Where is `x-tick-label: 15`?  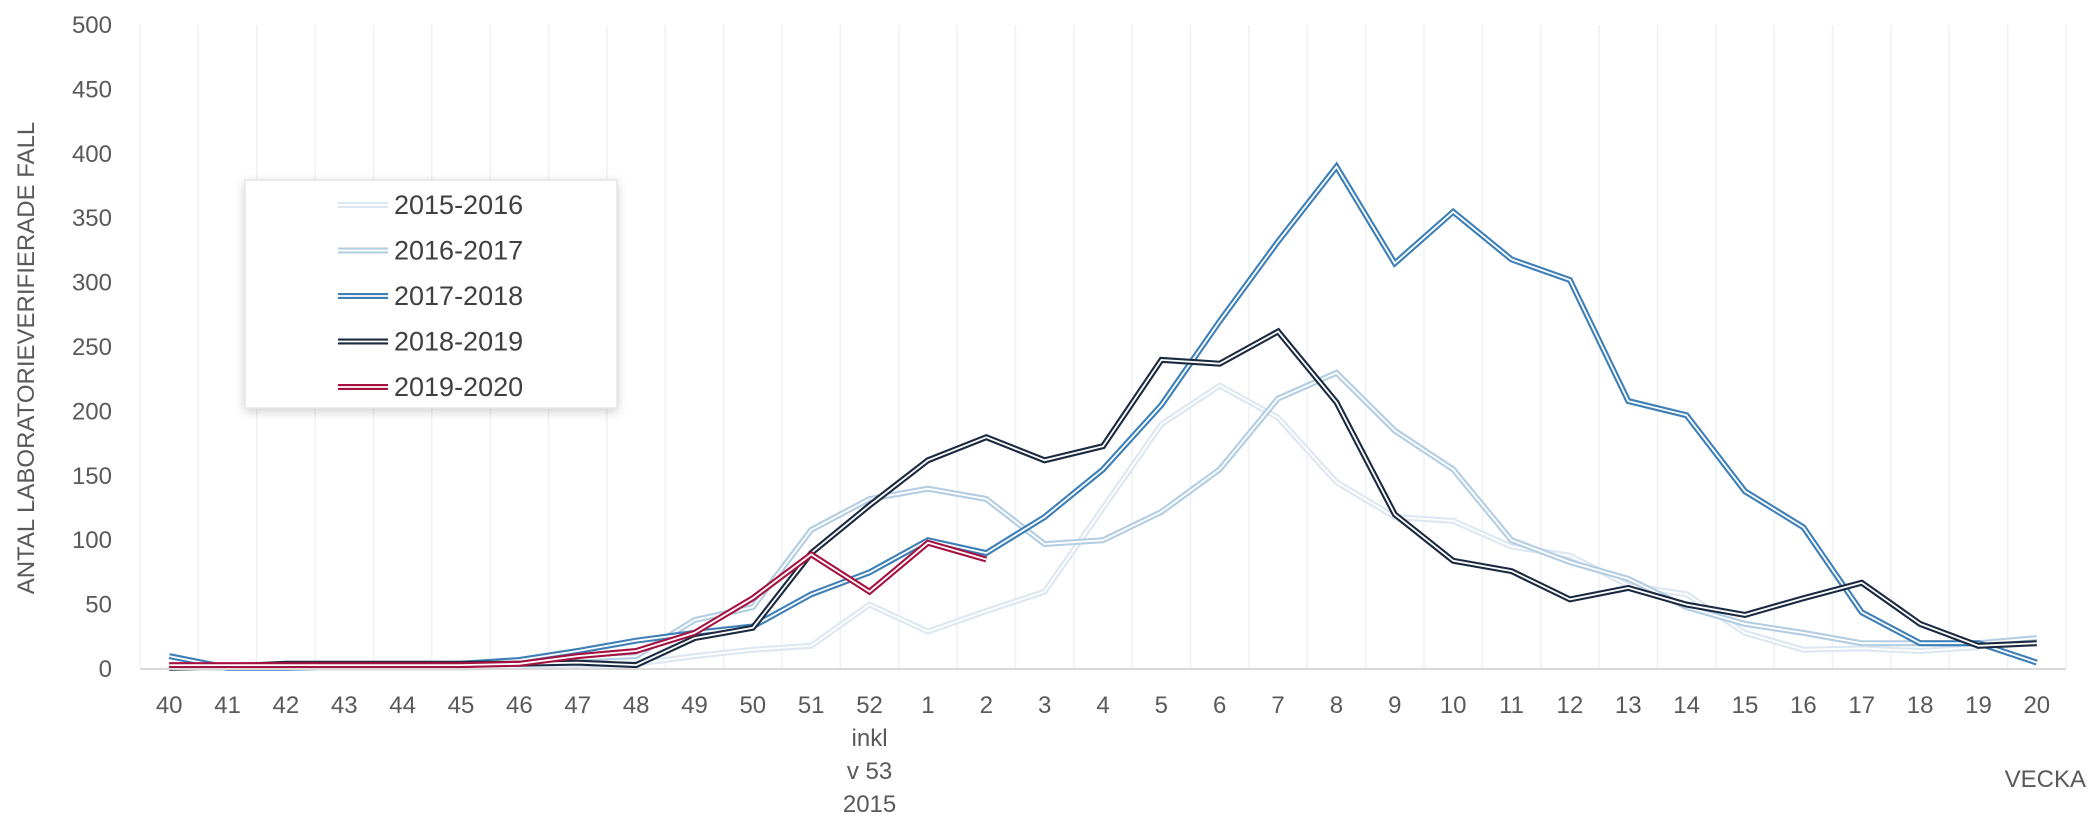
x-tick-label: 15 is located at coordinates (1745, 705).